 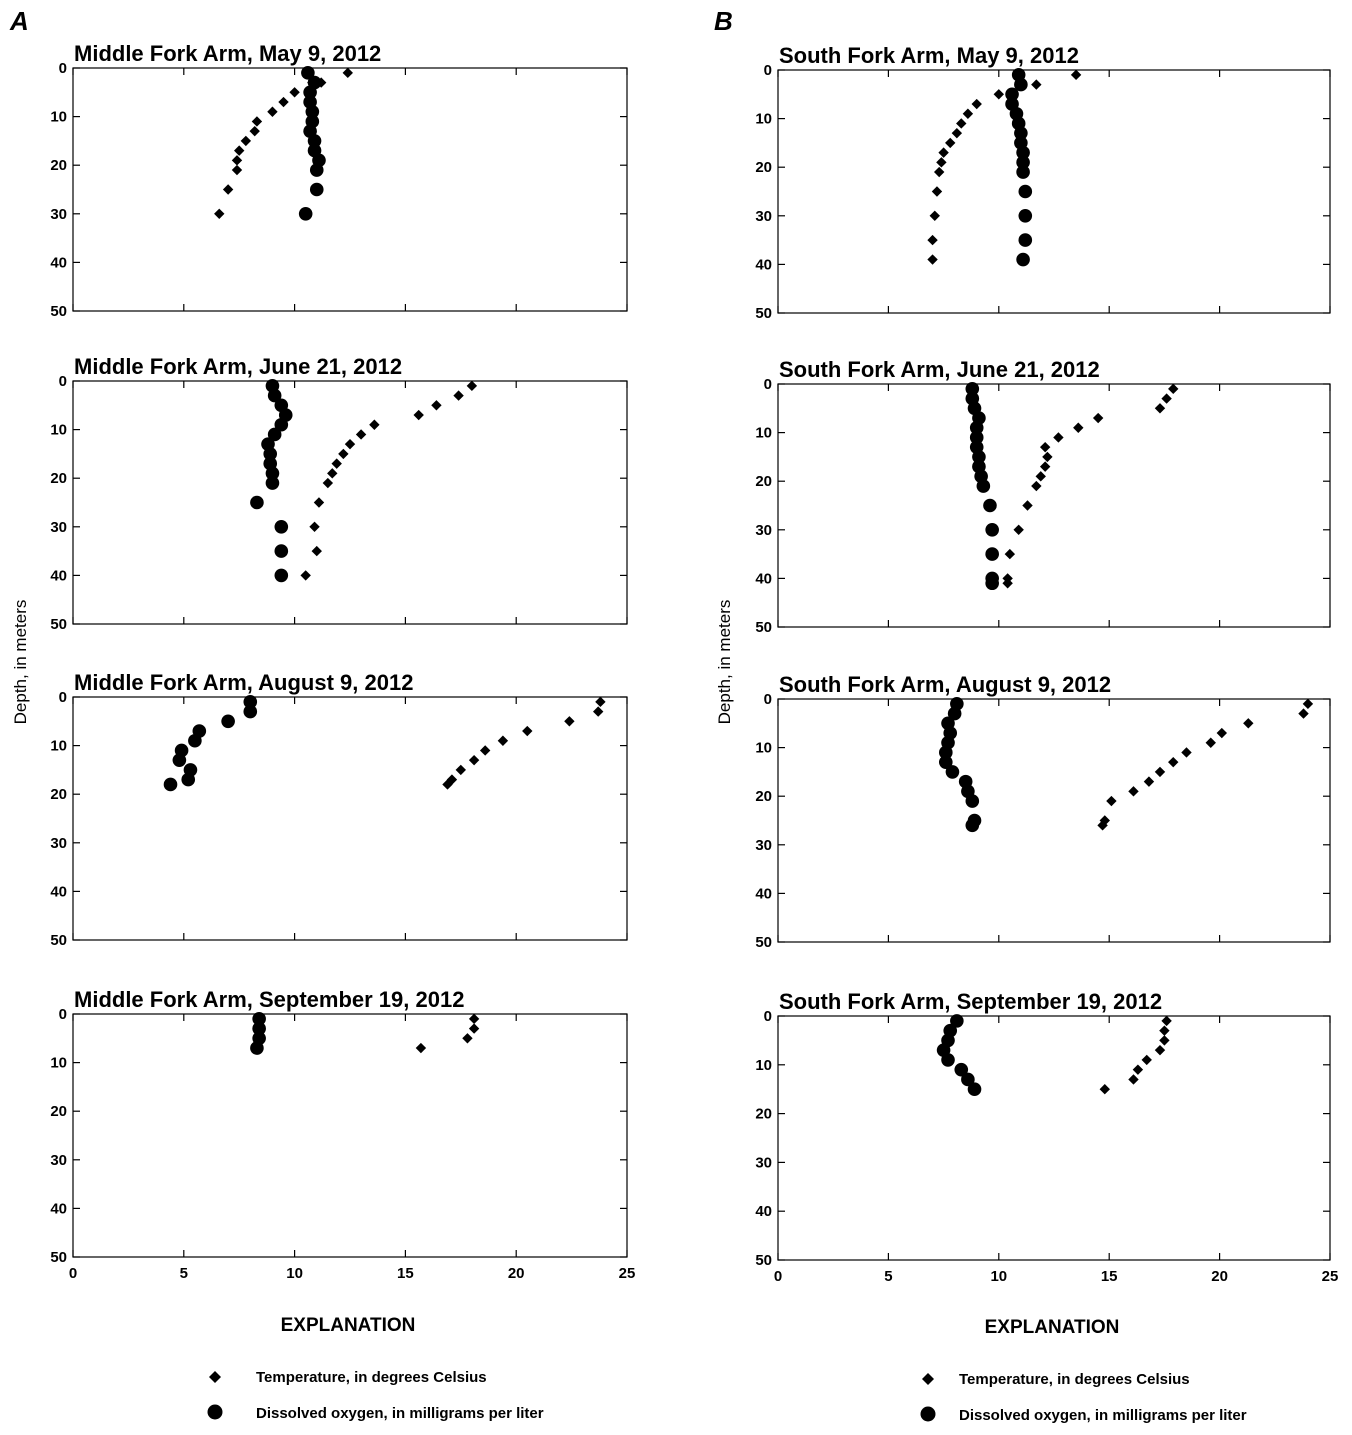 What do you see at coordinates (215, 1377) in the screenshot?
I see `legend-diamond-marker-a` at bounding box center [215, 1377].